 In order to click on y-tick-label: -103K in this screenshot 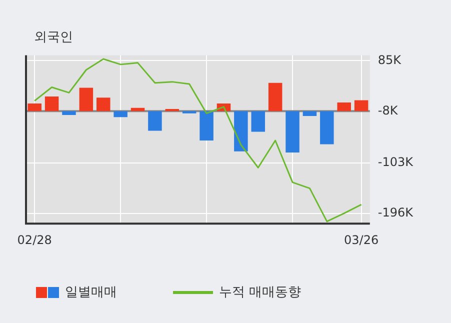, I will do `click(396, 161)`.